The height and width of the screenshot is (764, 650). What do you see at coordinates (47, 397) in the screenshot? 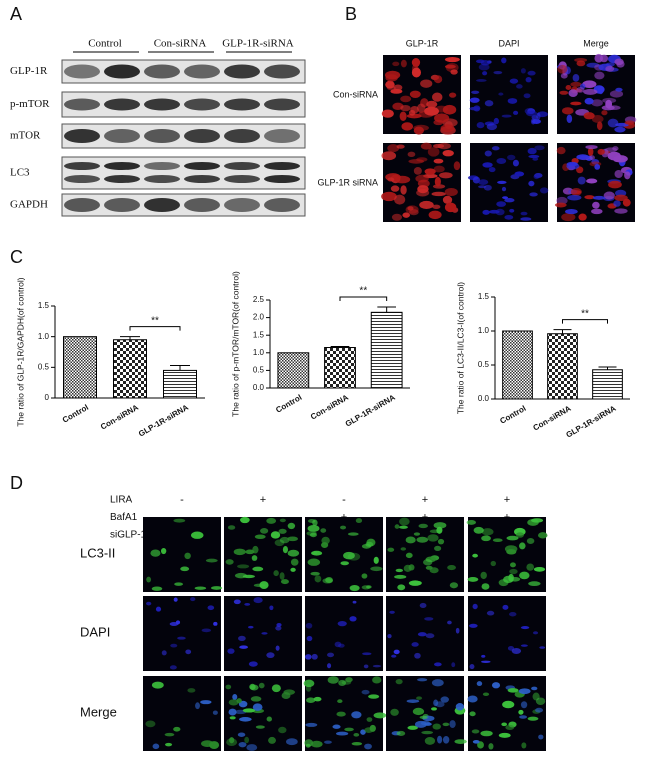
I see `y-tick-label: 0` at bounding box center [47, 397].